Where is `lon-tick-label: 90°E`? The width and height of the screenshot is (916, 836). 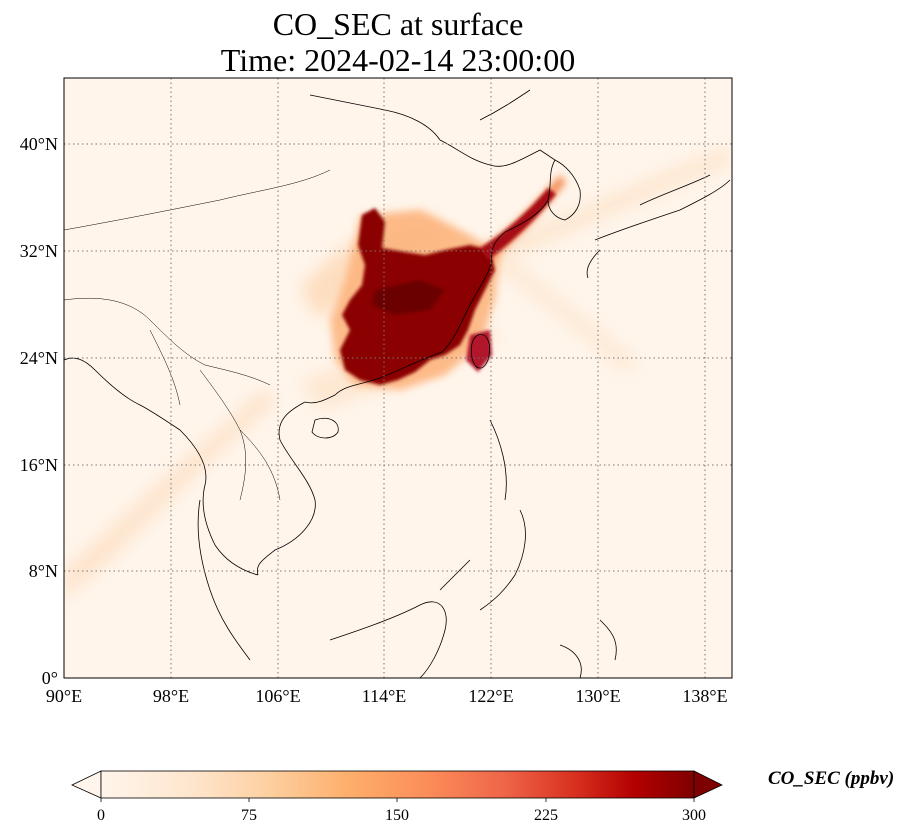 lon-tick-label: 90°E is located at coordinates (64, 696).